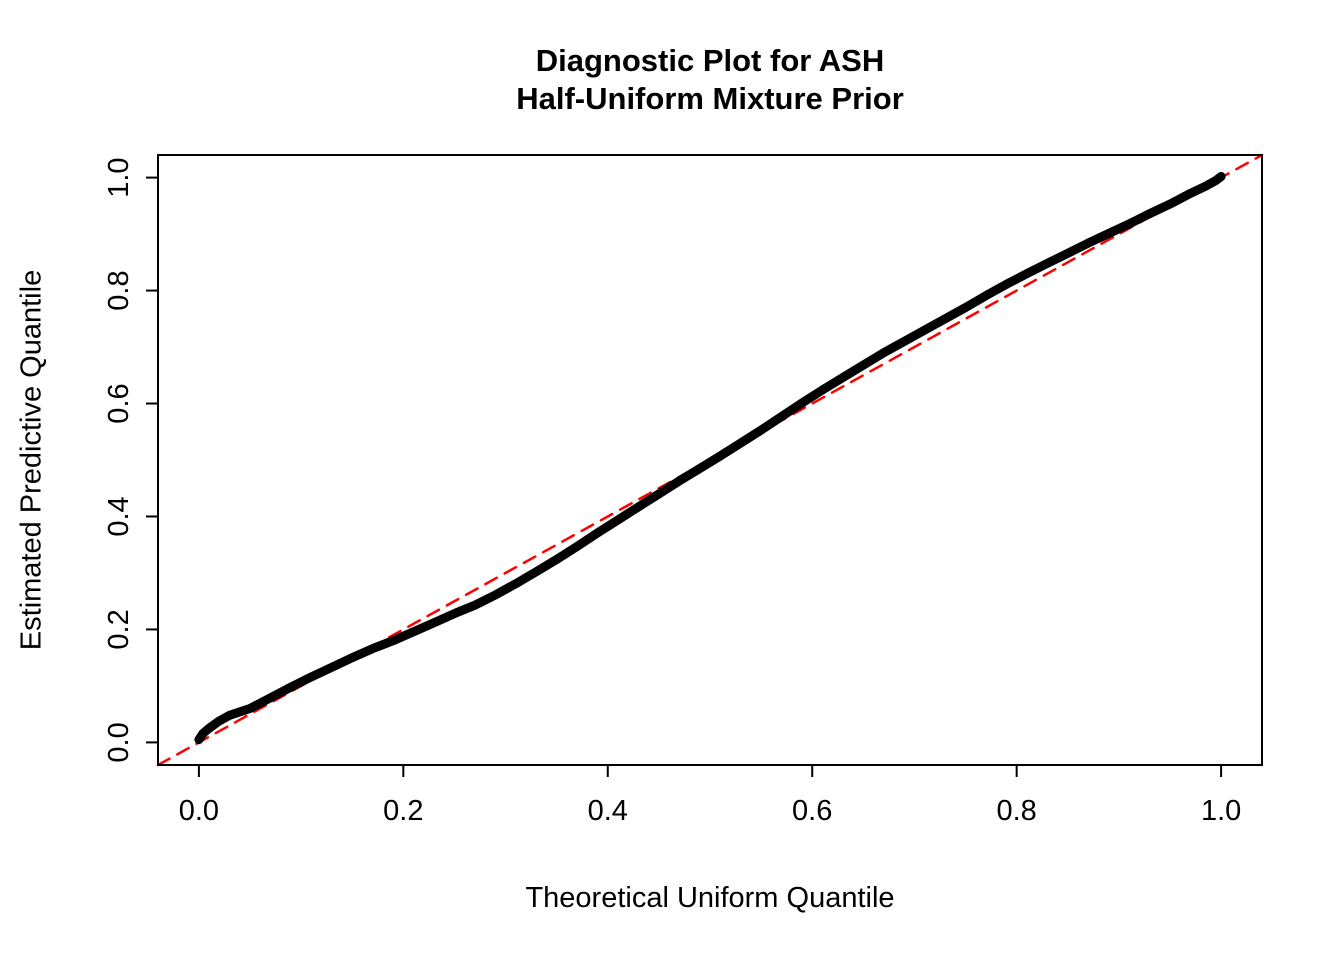 This screenshot has width=1344, height=960. What do you see at coordinates (608, 811) in the screenshot?
I see `x-tick-label: 0.4` at bounding box center [608, 811].